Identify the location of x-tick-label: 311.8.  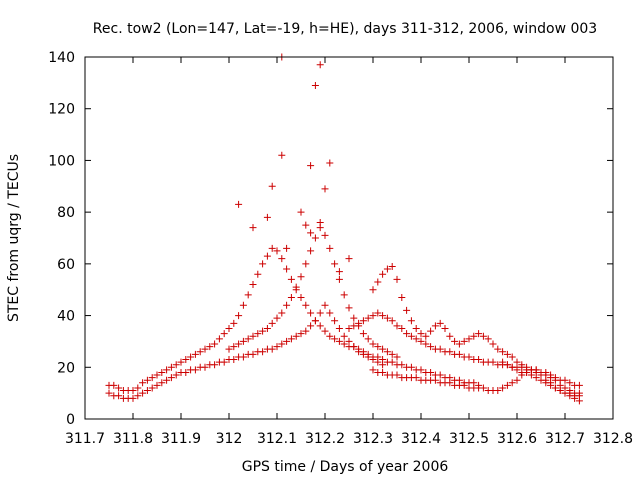
(133, 439).